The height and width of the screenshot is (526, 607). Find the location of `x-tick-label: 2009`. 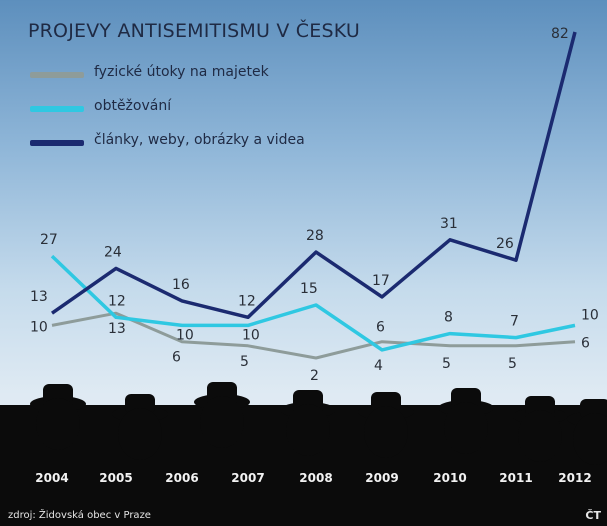

x-tick-label: 2009 is located at coordinates (381, 478).